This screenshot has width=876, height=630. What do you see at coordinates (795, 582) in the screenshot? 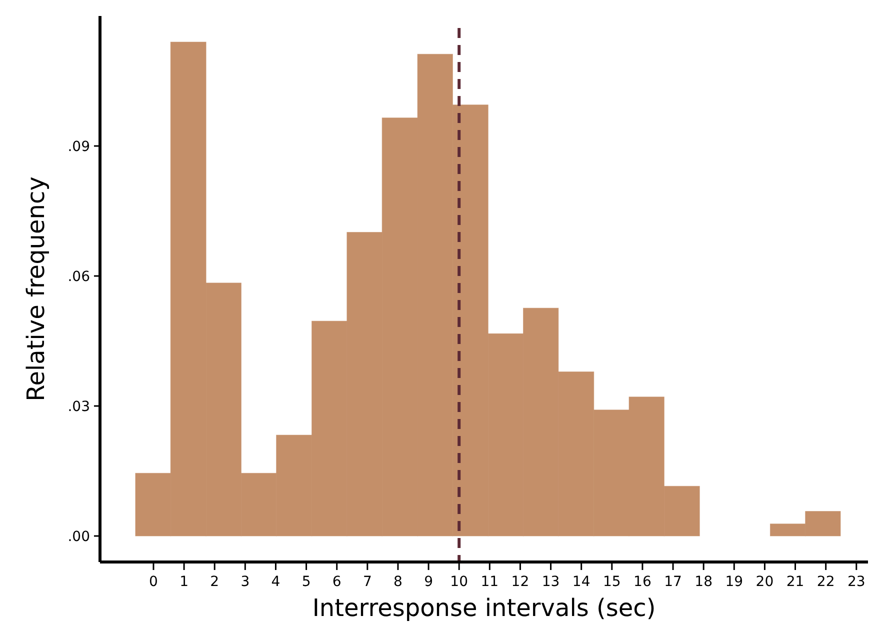
I see `x-tick-label: 21` at bounding box center [795, 582].